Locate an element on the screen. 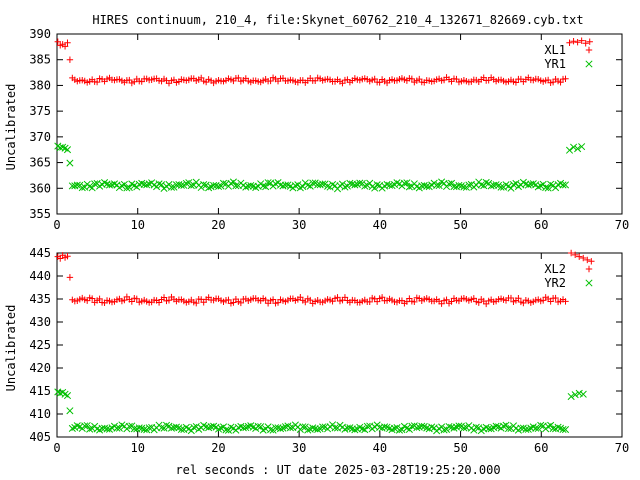 The width and height of the screenshot is (640, 480). x-tick-label: 70 is located at coordinates (622, 448).